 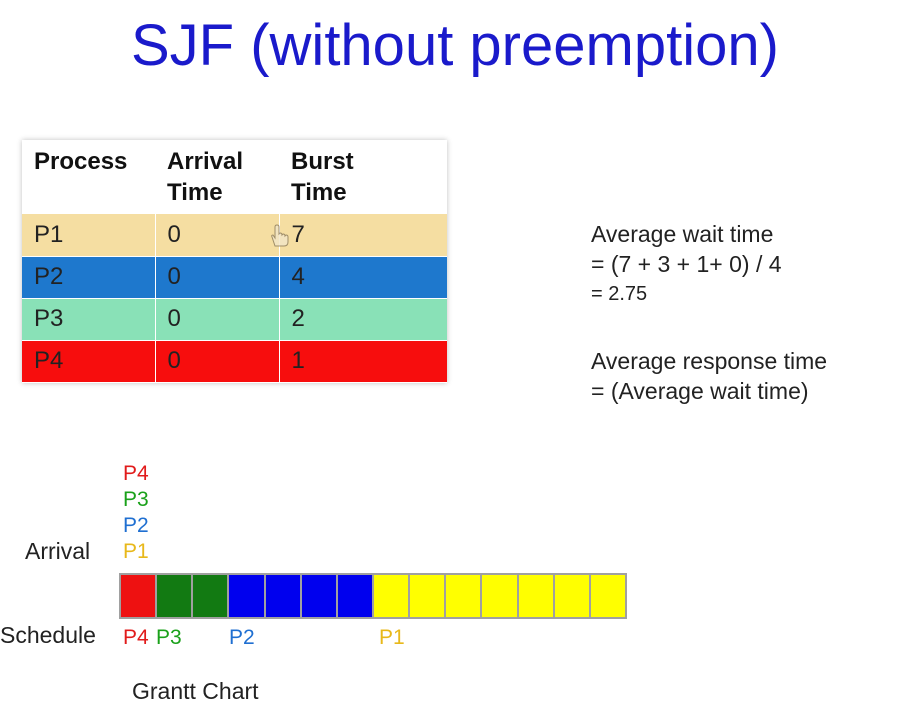 What do you see at coordinates (363, 319) in the screenshot?
I see `cell-burst: 2` at bounding box center [363, 319].